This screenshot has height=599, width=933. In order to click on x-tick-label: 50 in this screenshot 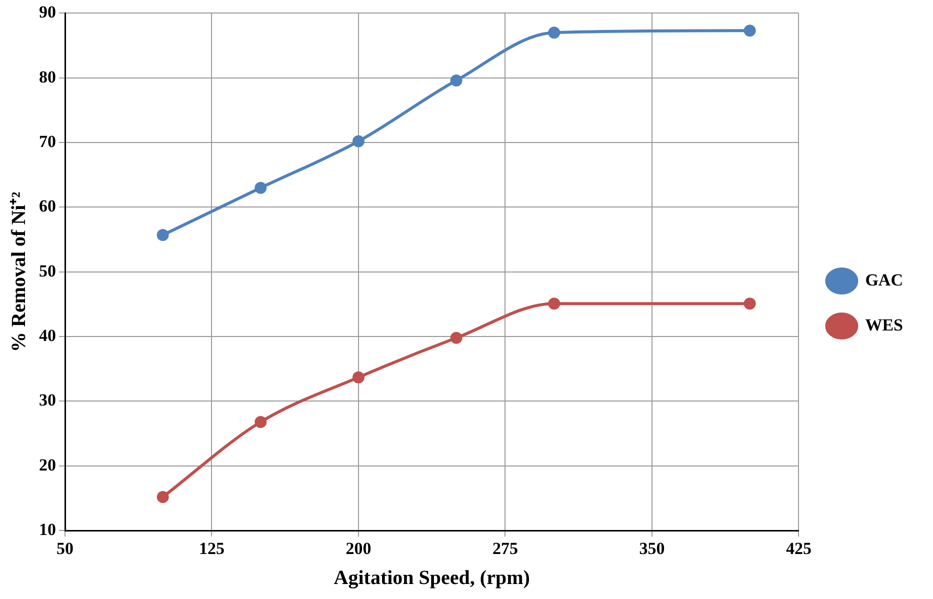, I will do `click(65, 548)`.